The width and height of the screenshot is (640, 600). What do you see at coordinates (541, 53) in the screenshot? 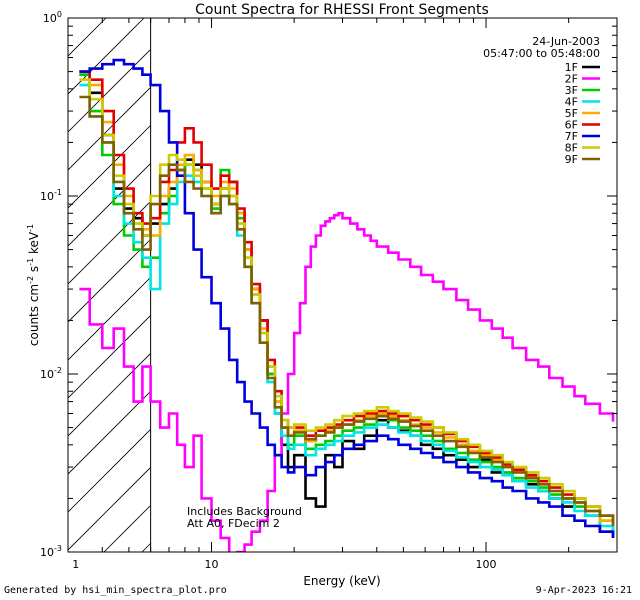
I see `time-range-label: 05:47:00 to 05:48:00` at bounding box center [541, 53].